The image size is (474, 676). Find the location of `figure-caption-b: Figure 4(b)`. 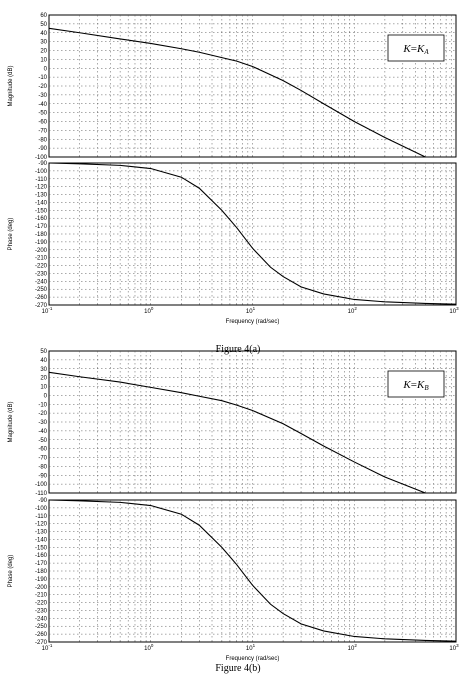

figure-caption-b: Figure 4(b) is located at coordinates (237, 668).